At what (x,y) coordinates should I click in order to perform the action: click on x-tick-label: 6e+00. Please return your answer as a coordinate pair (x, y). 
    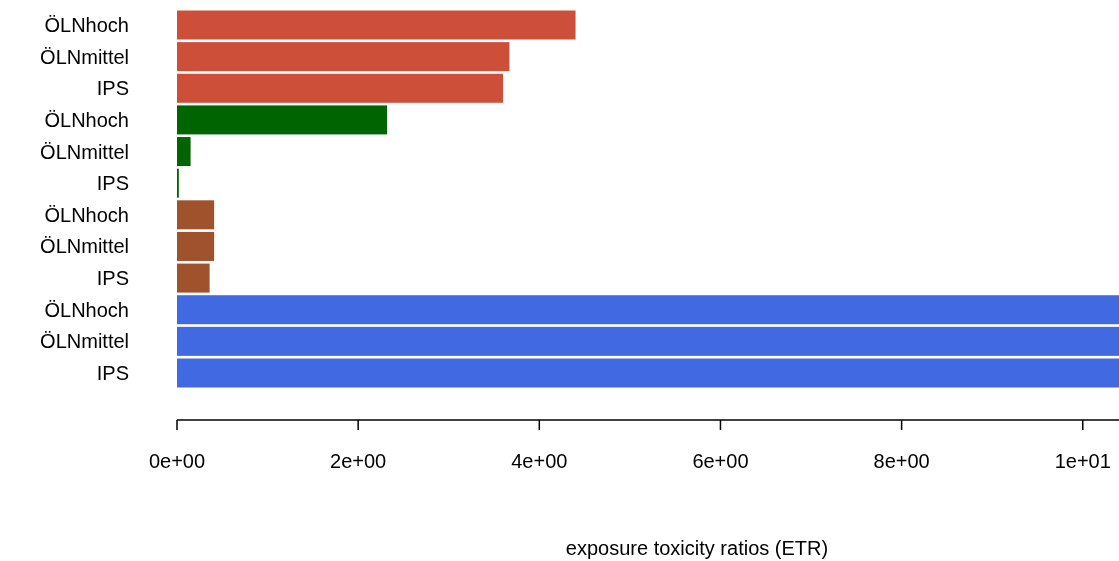
    Looking at the image, I should click on (720, 461).